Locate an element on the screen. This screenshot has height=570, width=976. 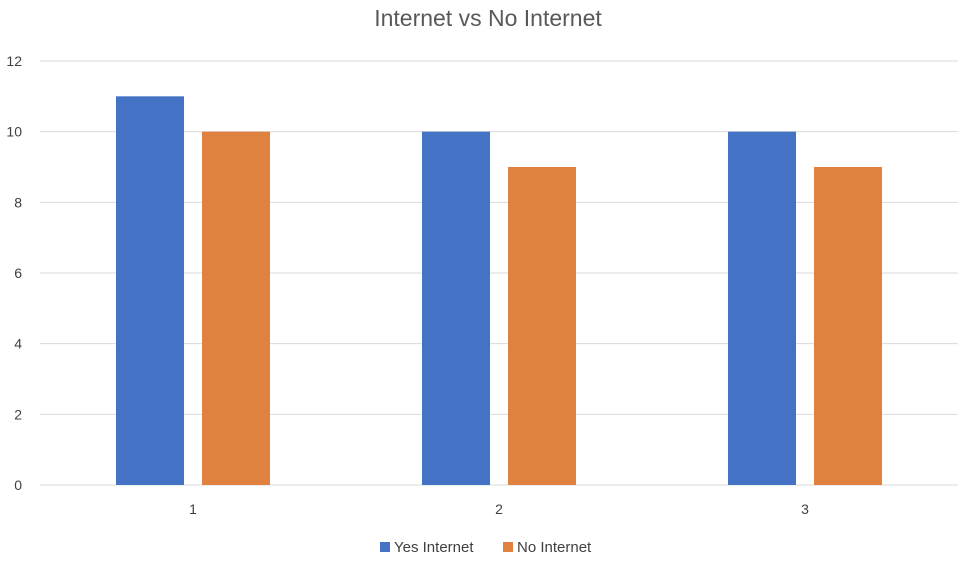
y-tick-label: 10 is located at coordinates (14, 132).